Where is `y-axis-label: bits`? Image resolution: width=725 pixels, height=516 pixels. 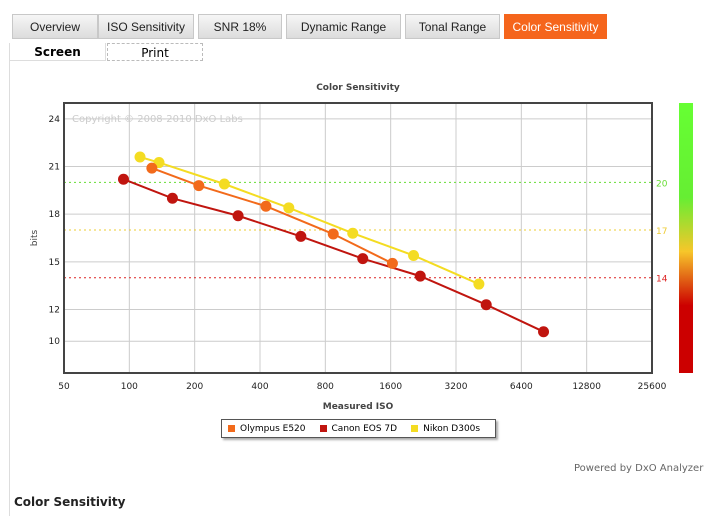 y-axis-label: bits is located at coordinates (35, 237).